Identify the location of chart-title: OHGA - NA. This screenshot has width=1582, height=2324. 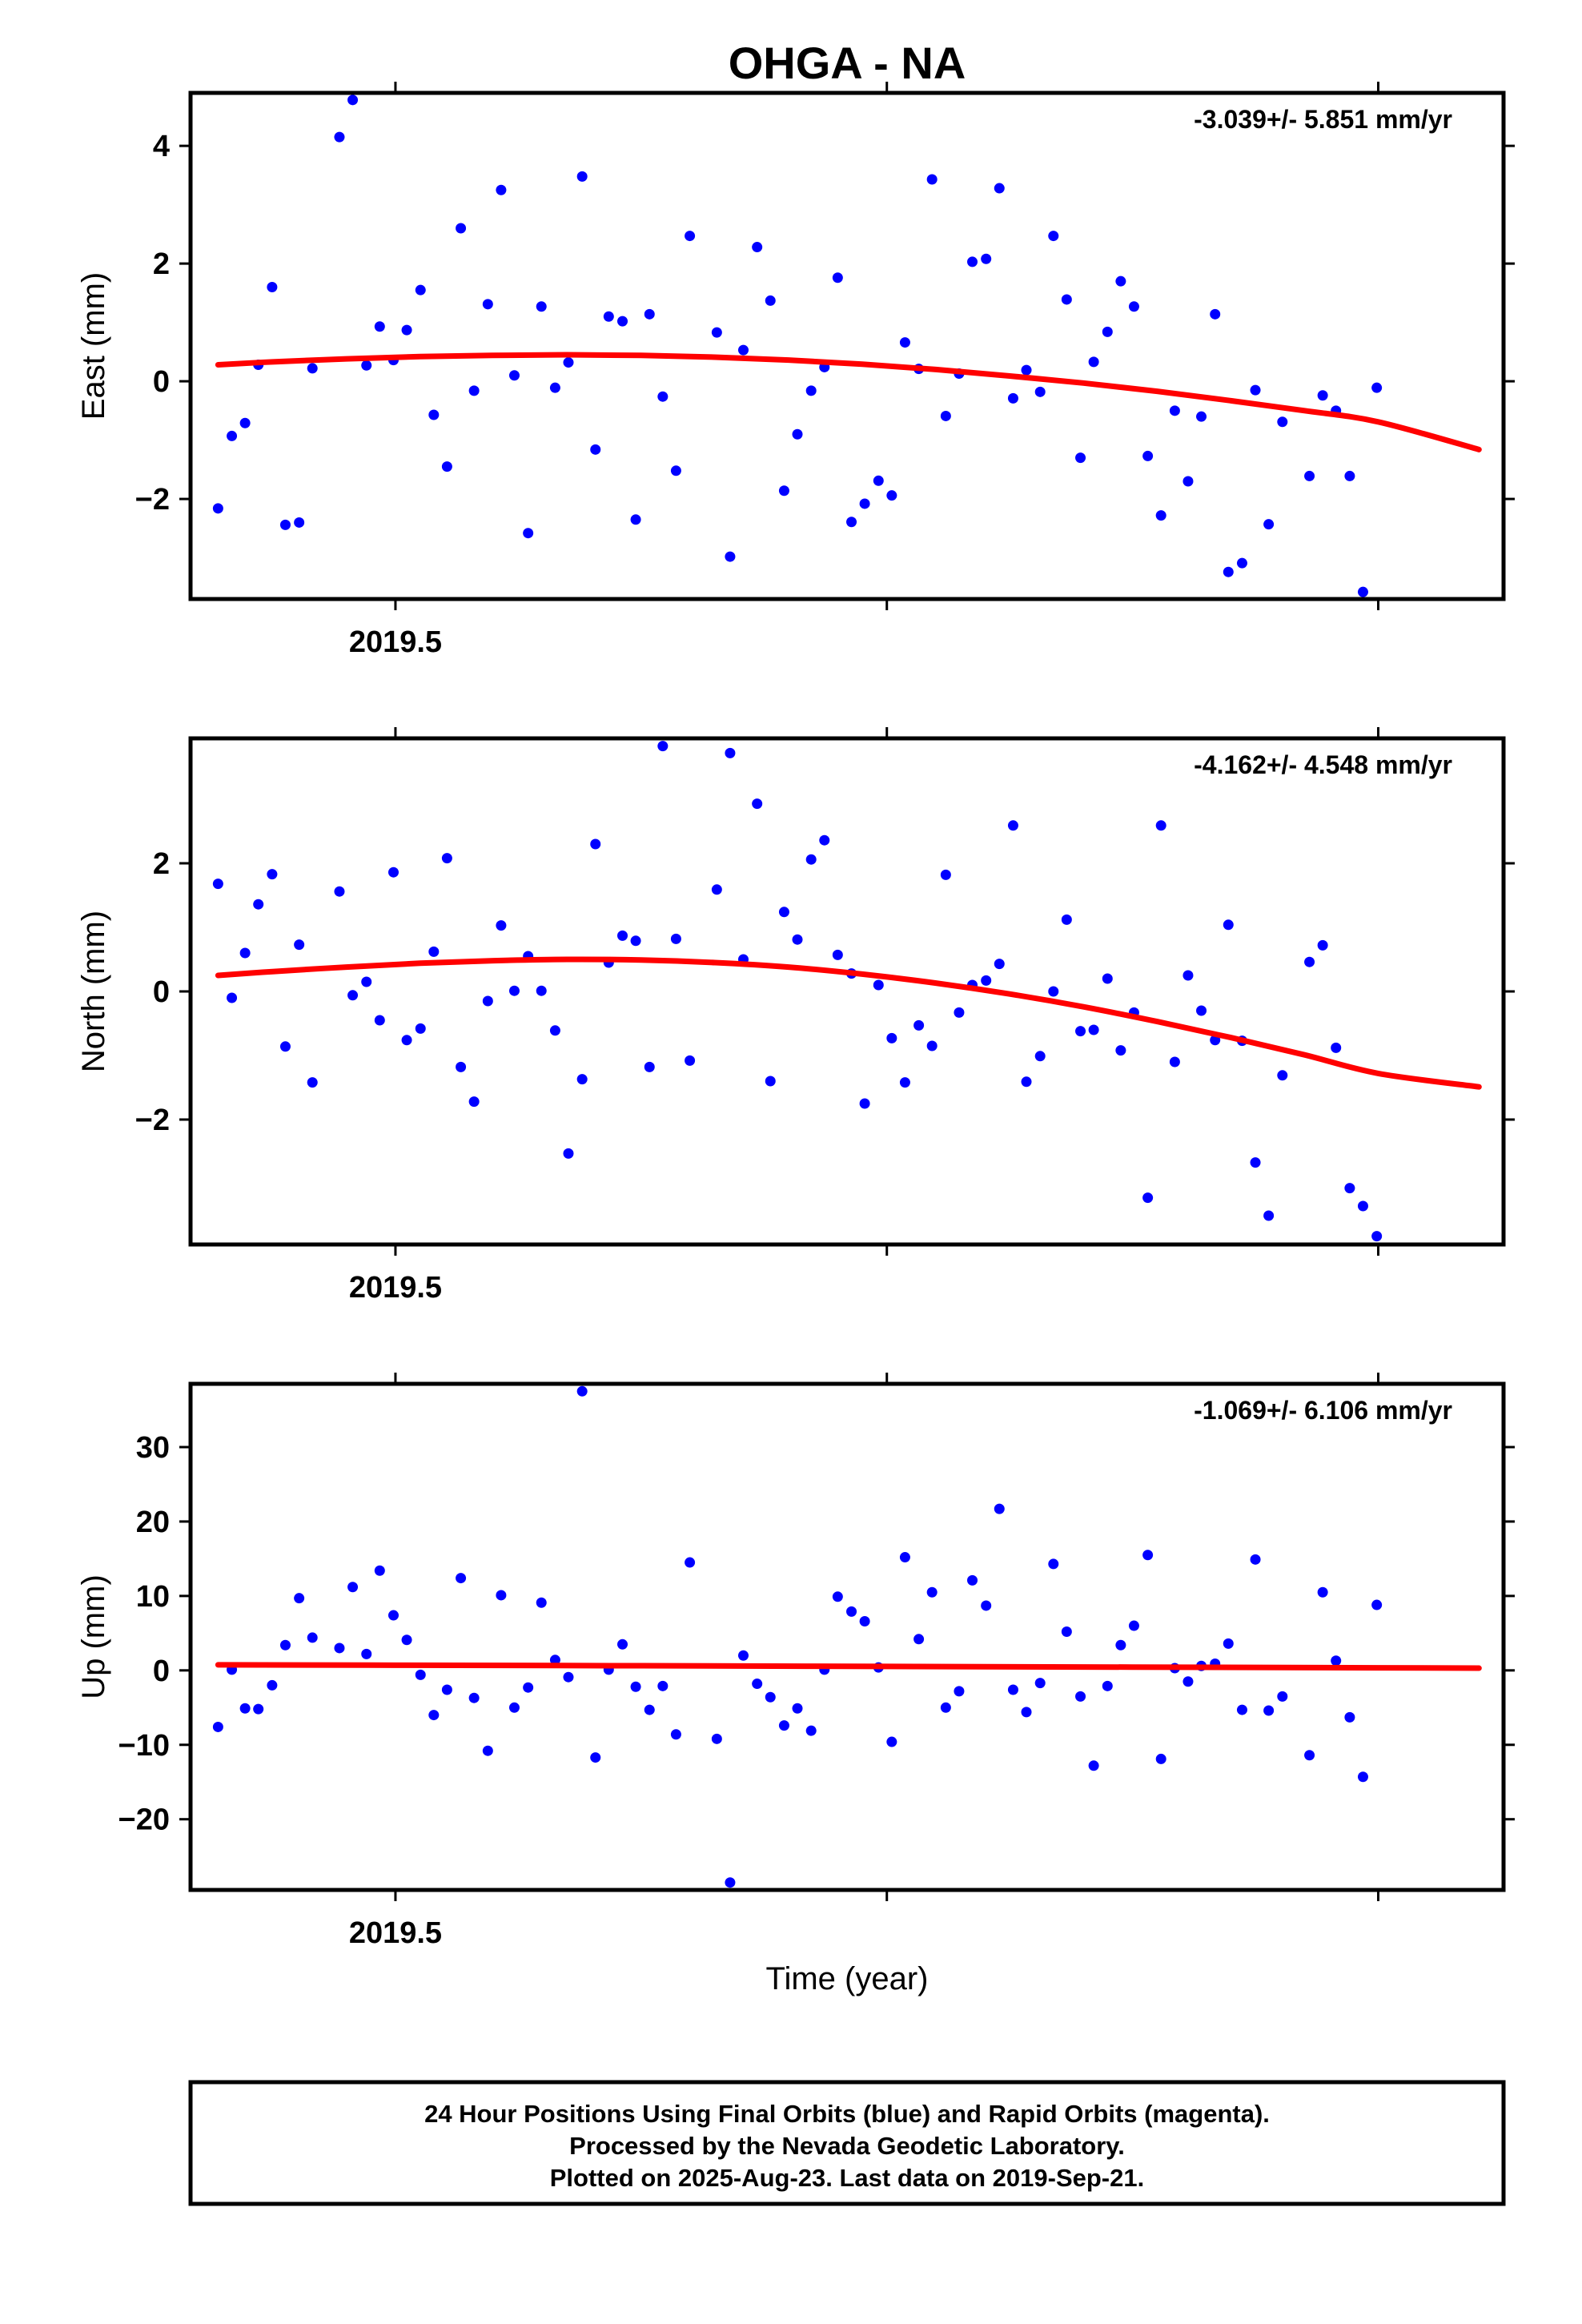
(847, 63).